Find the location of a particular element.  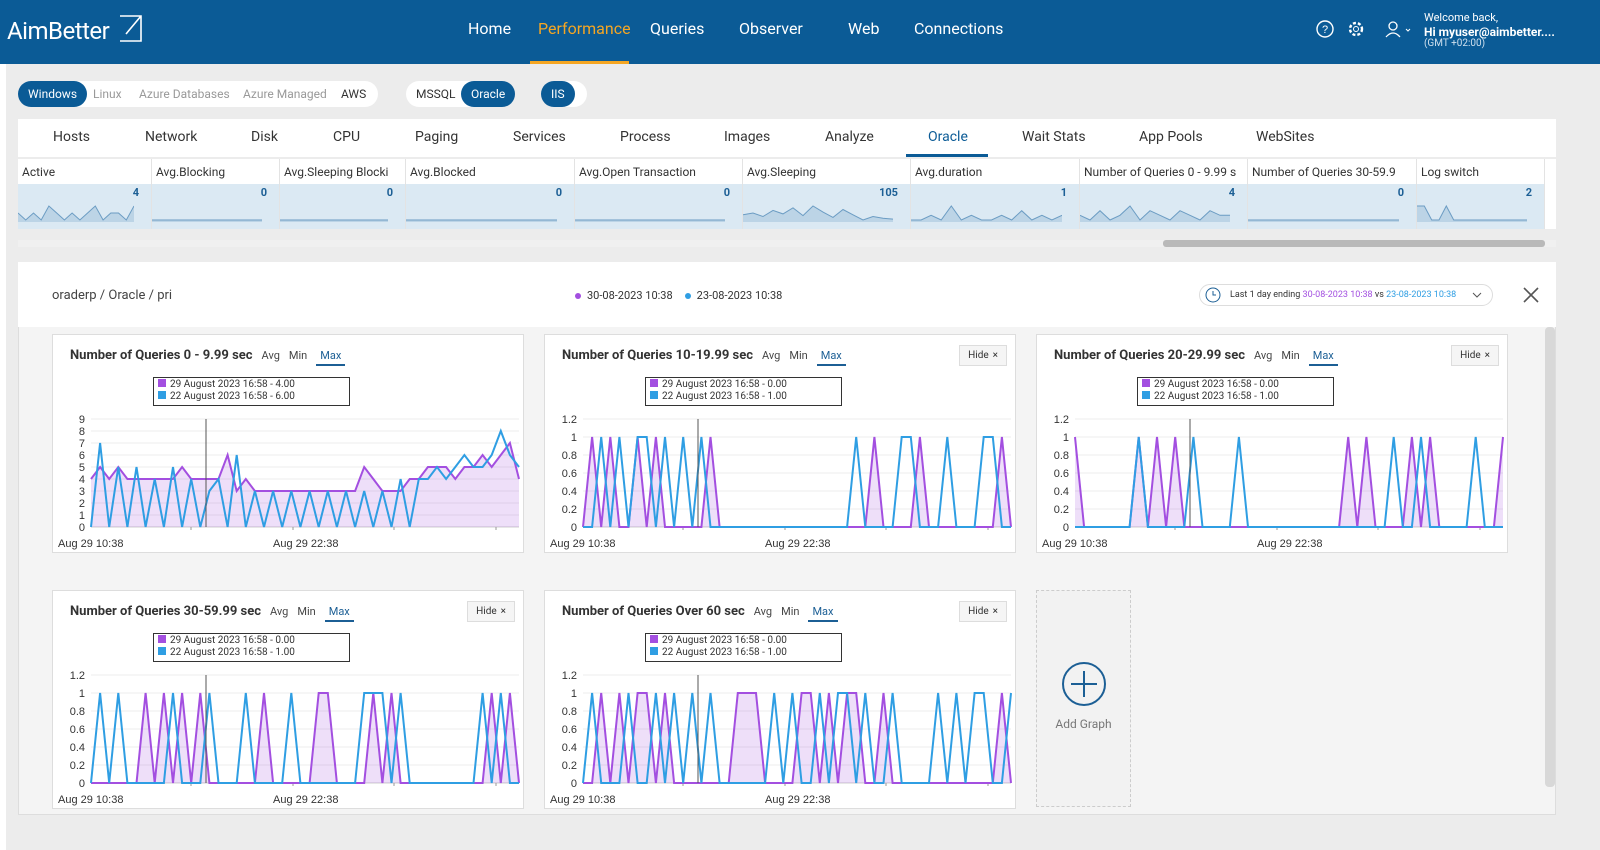

toggle: AWS is located at coordinates (354, 94).